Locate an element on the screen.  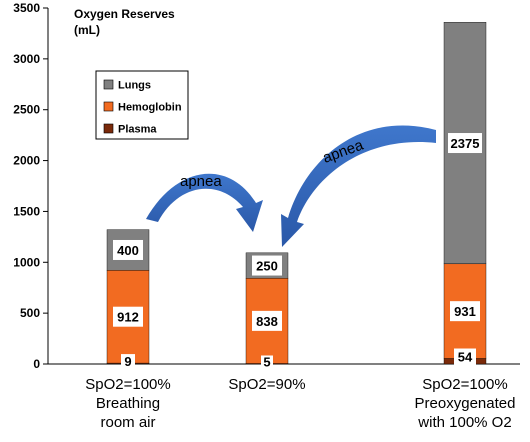
category-label: SpO2=90% is located at coordinates (266, 384).